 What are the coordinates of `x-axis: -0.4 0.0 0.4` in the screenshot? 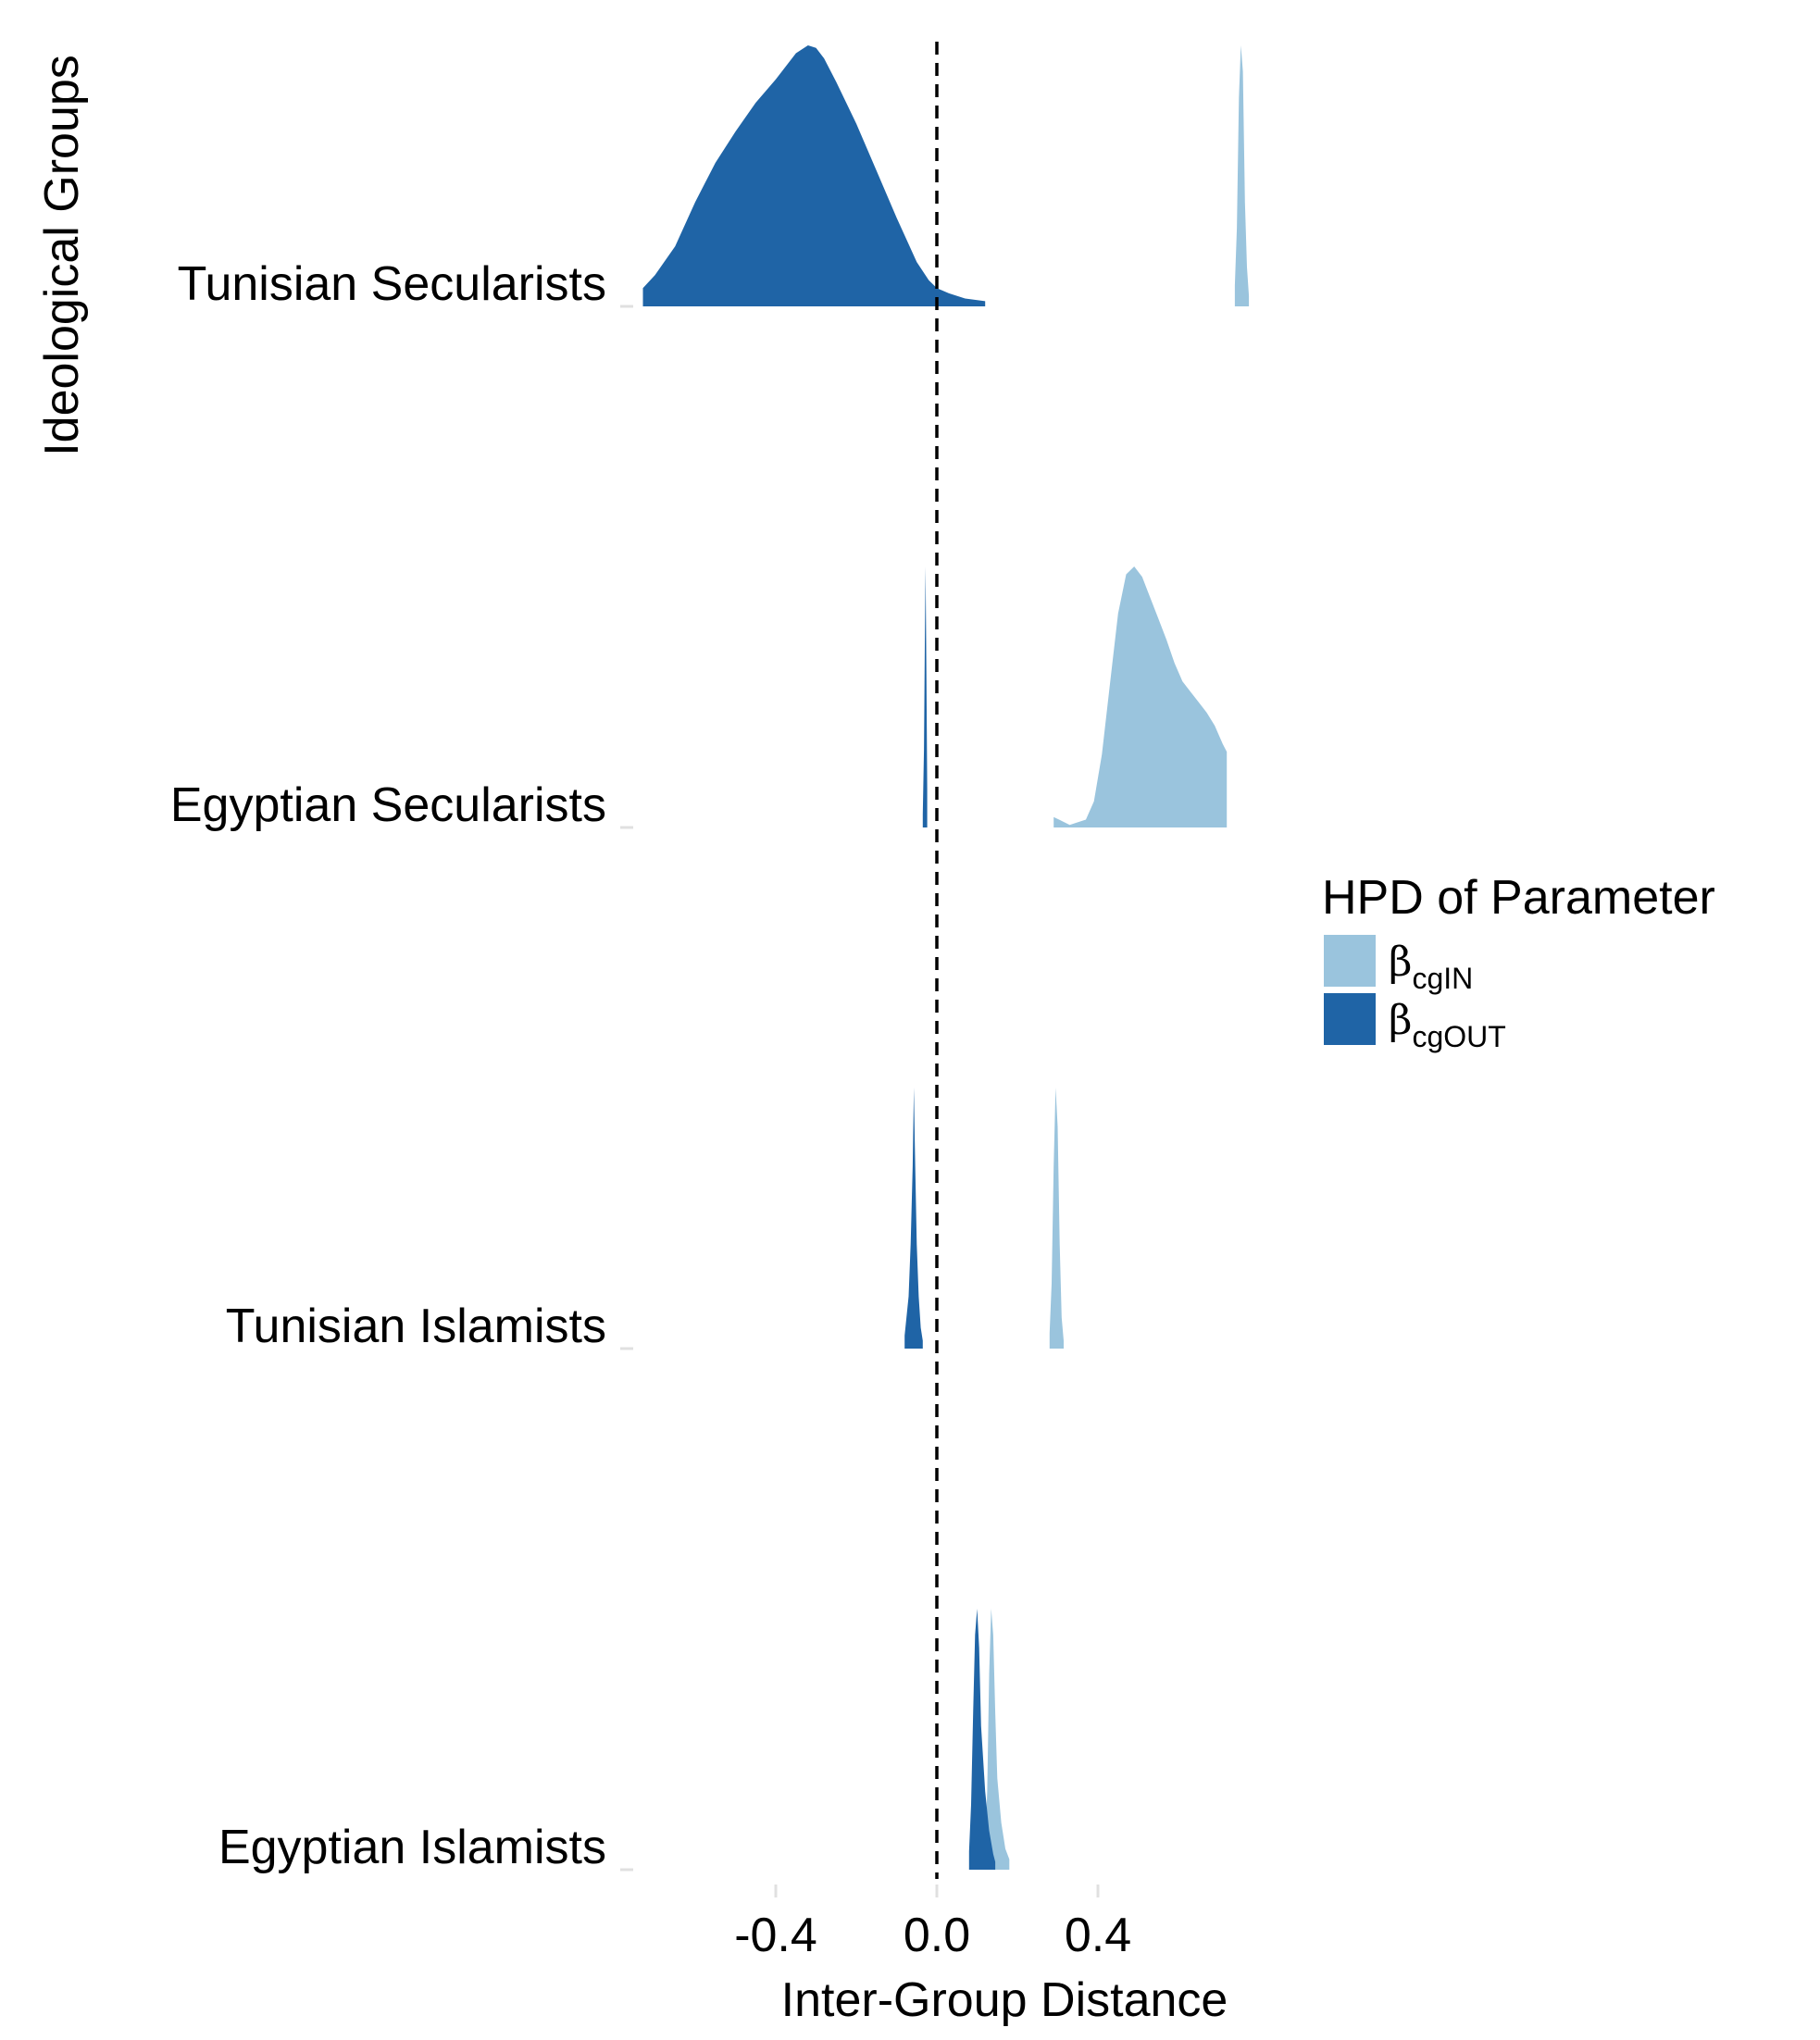 It's located at (932, 1923).